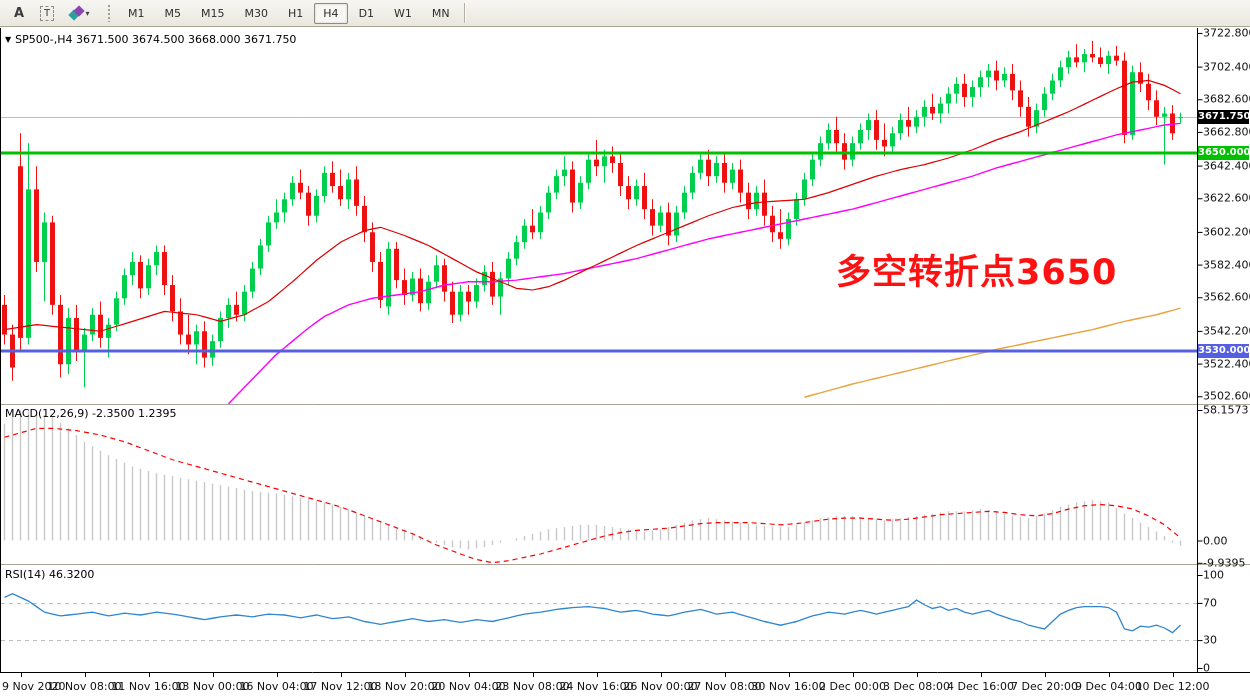 The image size is (1250, 698). Describe the element at coordinates (404, 686) in the screenshot. I see `time-axis-label: 18 Nov 20:00` at that location.